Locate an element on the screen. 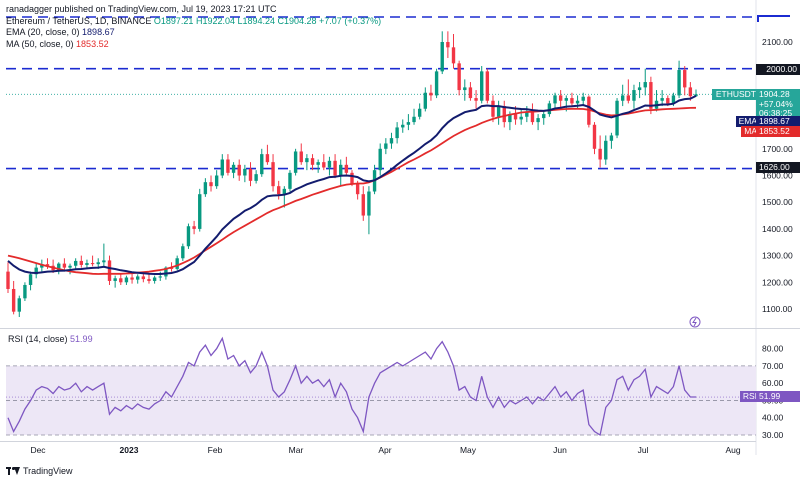 This screenshot has height=479, width=800. time-axis: Dec 2023 Feb Mar Apr May Jun Jul Aug is located at coordinates (375, 449).